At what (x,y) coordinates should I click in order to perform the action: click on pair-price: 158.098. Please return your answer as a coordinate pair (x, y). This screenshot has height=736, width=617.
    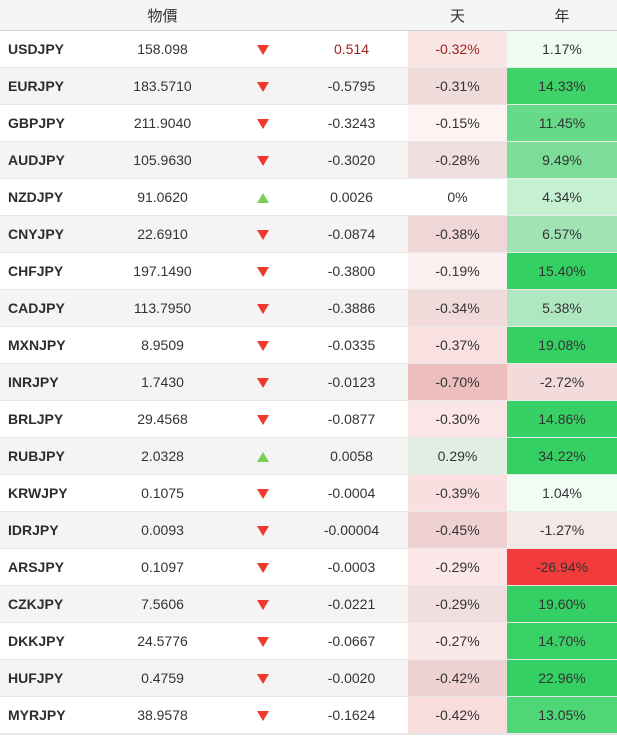
    Looking at the image, I should click on (162, 49).